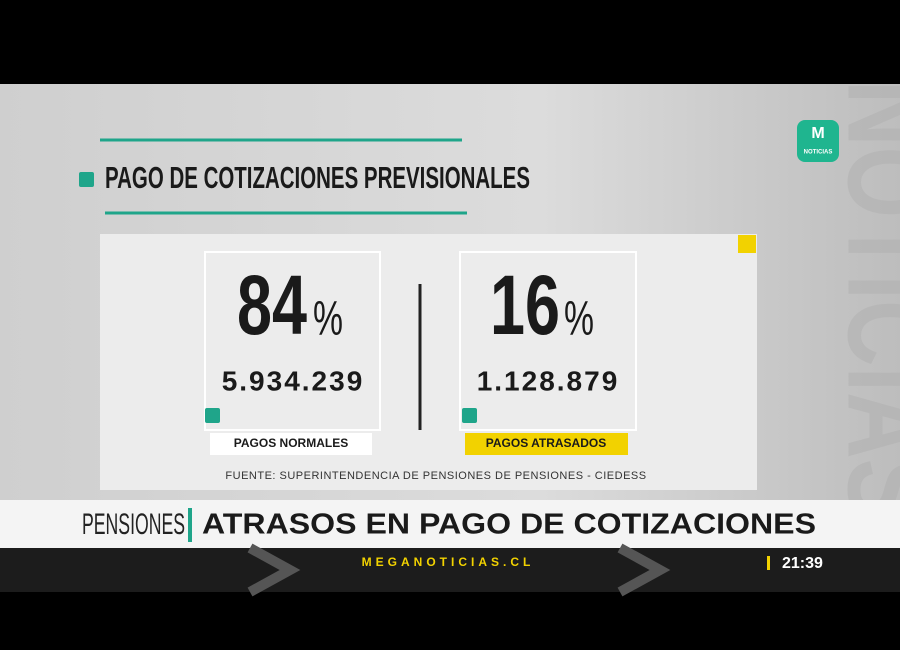 Image resolution: width=900 pixels, height=650 pixels. I want to click on time: 21:39, so click(802, 563).